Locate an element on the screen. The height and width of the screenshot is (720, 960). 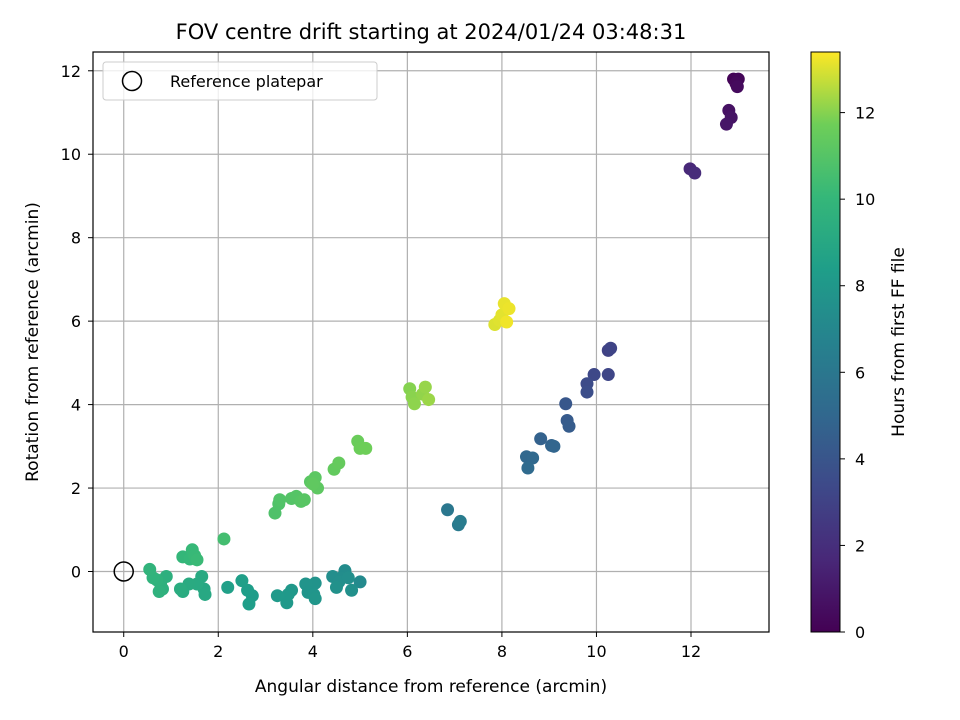
y-tick-label: 2 is located at coordinates (76, 488).